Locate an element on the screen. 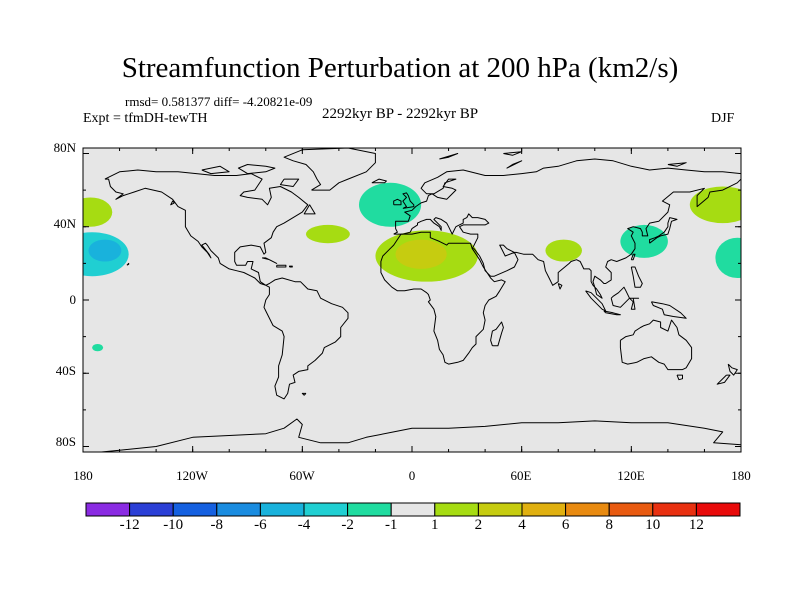  x-tick-label-180e: 180 is located at coordinates (741, 475).